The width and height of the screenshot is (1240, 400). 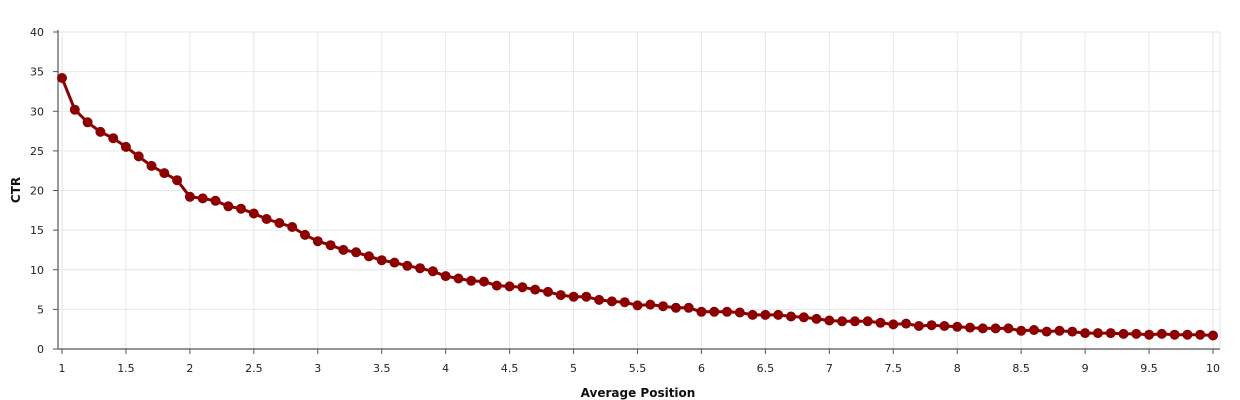 I want to click on y-tick-label: 15, so click(x=37, y=230).